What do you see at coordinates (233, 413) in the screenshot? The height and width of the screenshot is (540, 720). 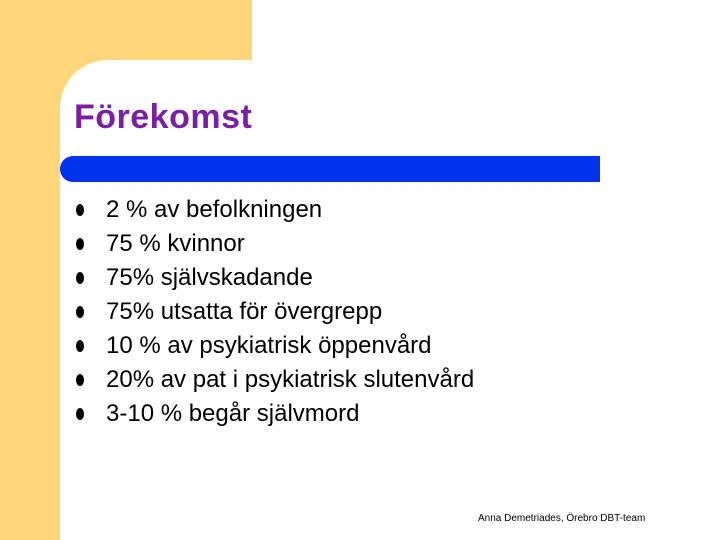 I see `bullet-text: 3-10 % begår självmord` at bounding box center [233, 413].